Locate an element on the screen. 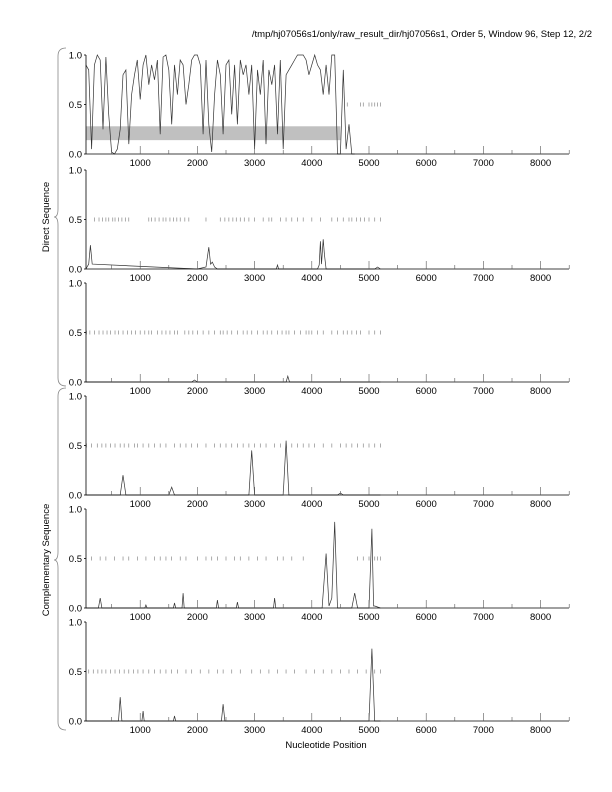  brace-complementary is located at coordinates (60, 559).